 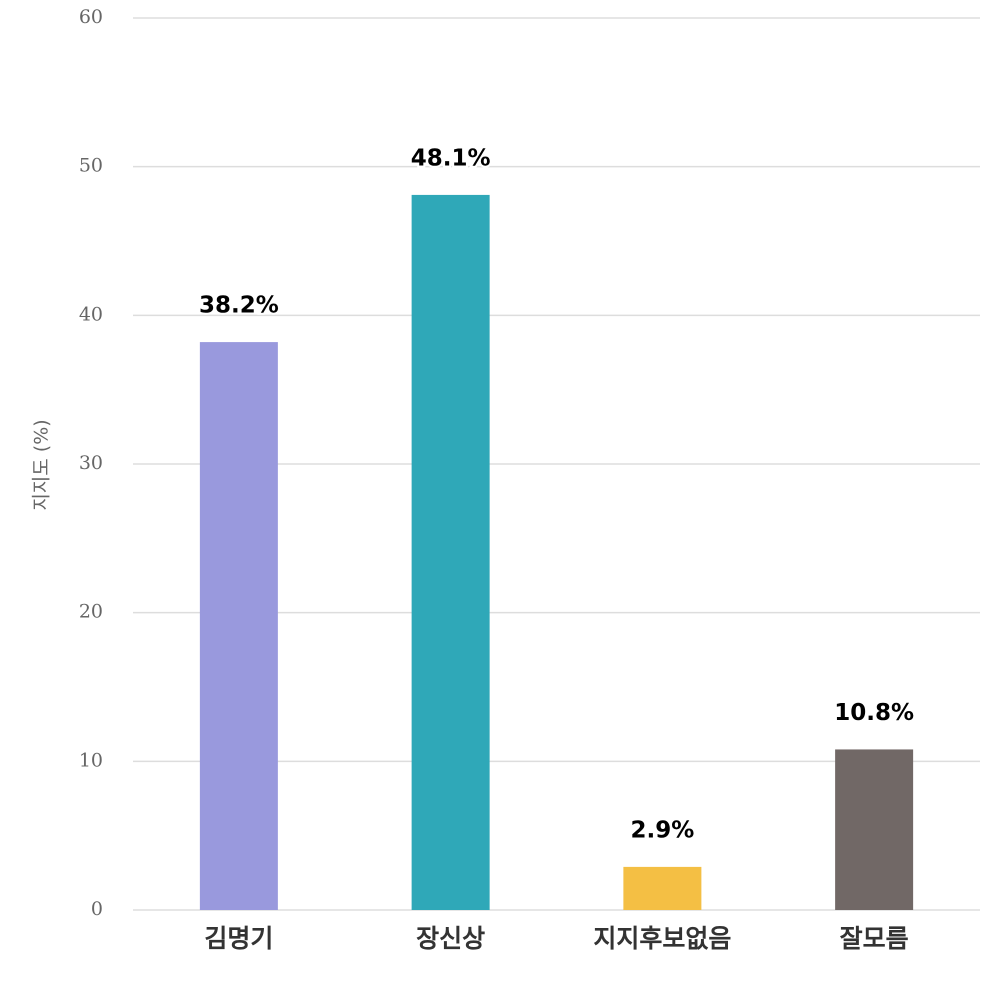 What do you see at coordinates (42, 464) in the screenshot?
I see `y-axis-label: 지지도 (%)` at bounding box center [42, 464].